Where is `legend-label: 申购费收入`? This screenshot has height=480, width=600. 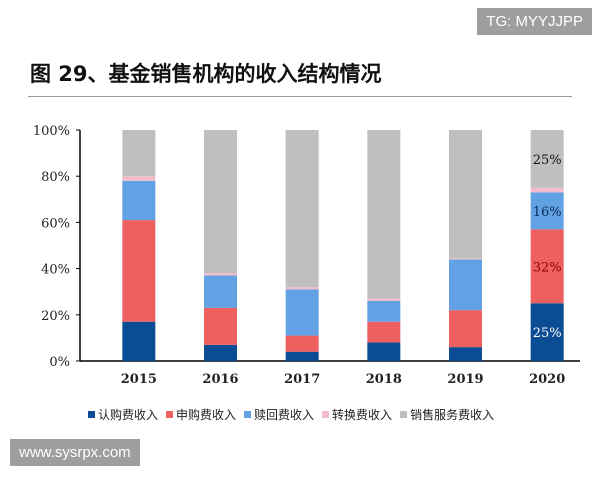 legend-label: 申购费收入 is located at coordinates (206, 415).